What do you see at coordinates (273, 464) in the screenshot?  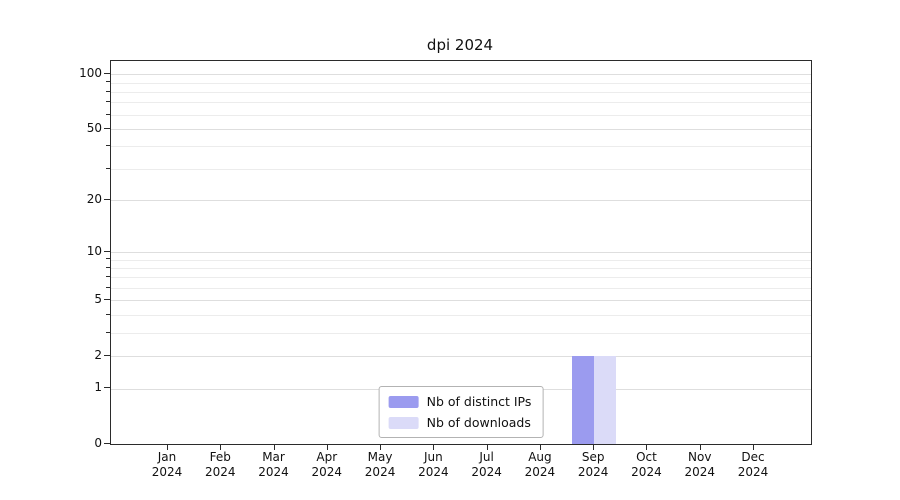 I see `x-tick-label: Mar 2024` at bounding box center [273, 464].